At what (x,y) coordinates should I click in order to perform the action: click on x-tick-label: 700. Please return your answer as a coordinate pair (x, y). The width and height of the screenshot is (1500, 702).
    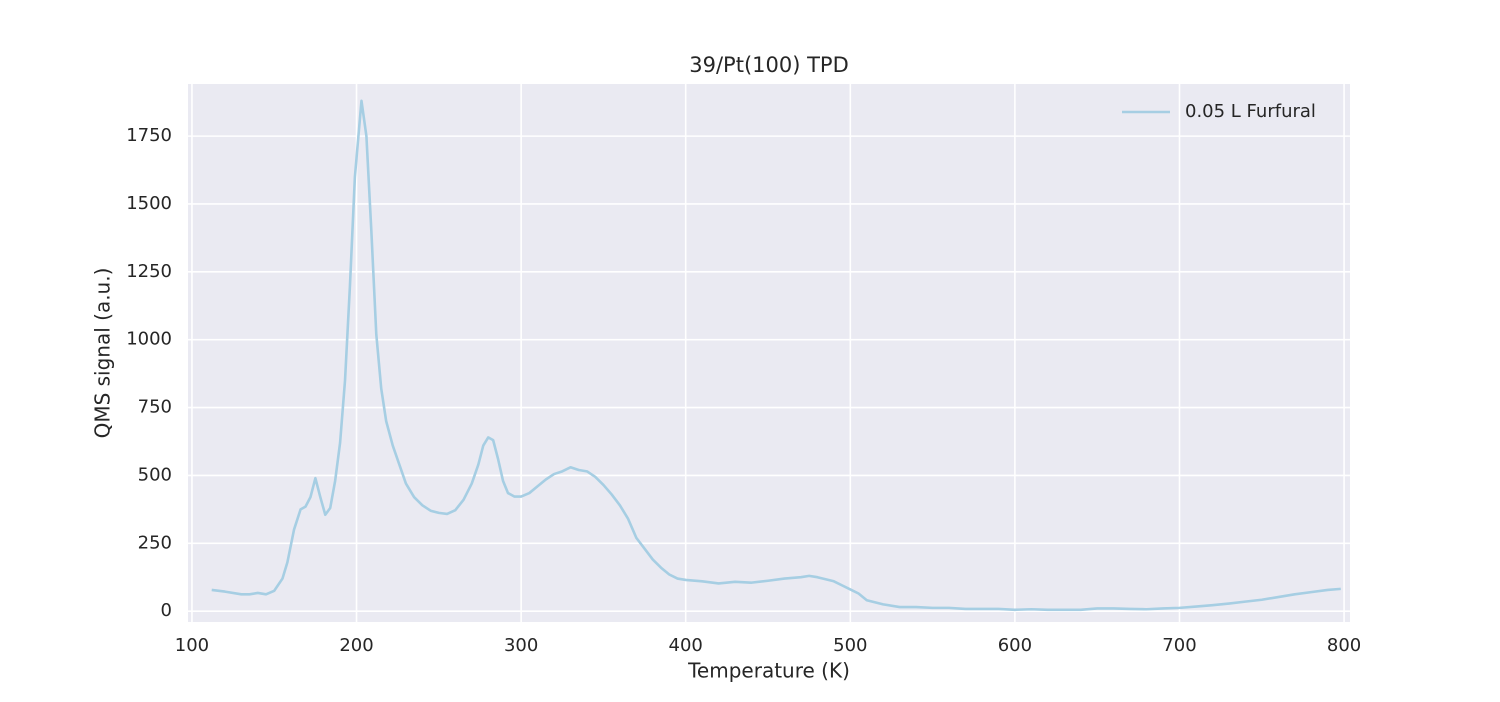
    Looking at the image, I should click on (1179, 645).